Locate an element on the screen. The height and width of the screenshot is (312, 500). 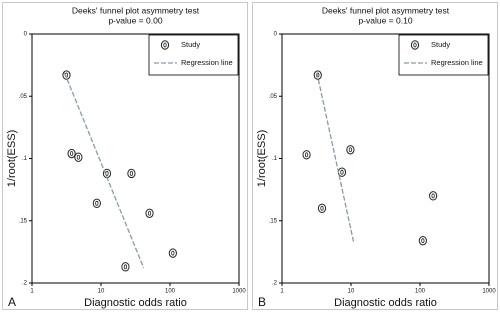
panel-label: A is located at coordinates (12, 302).